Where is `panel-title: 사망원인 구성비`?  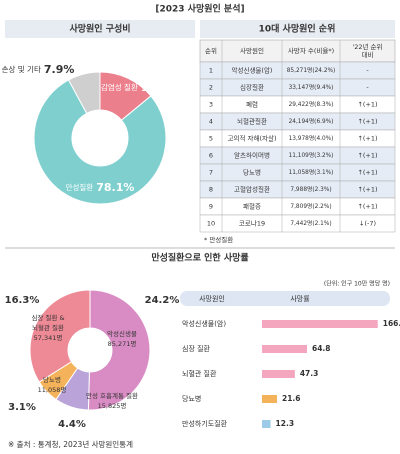
panel-title: 사망원인 구성비 is located at coordinates (99, 29).